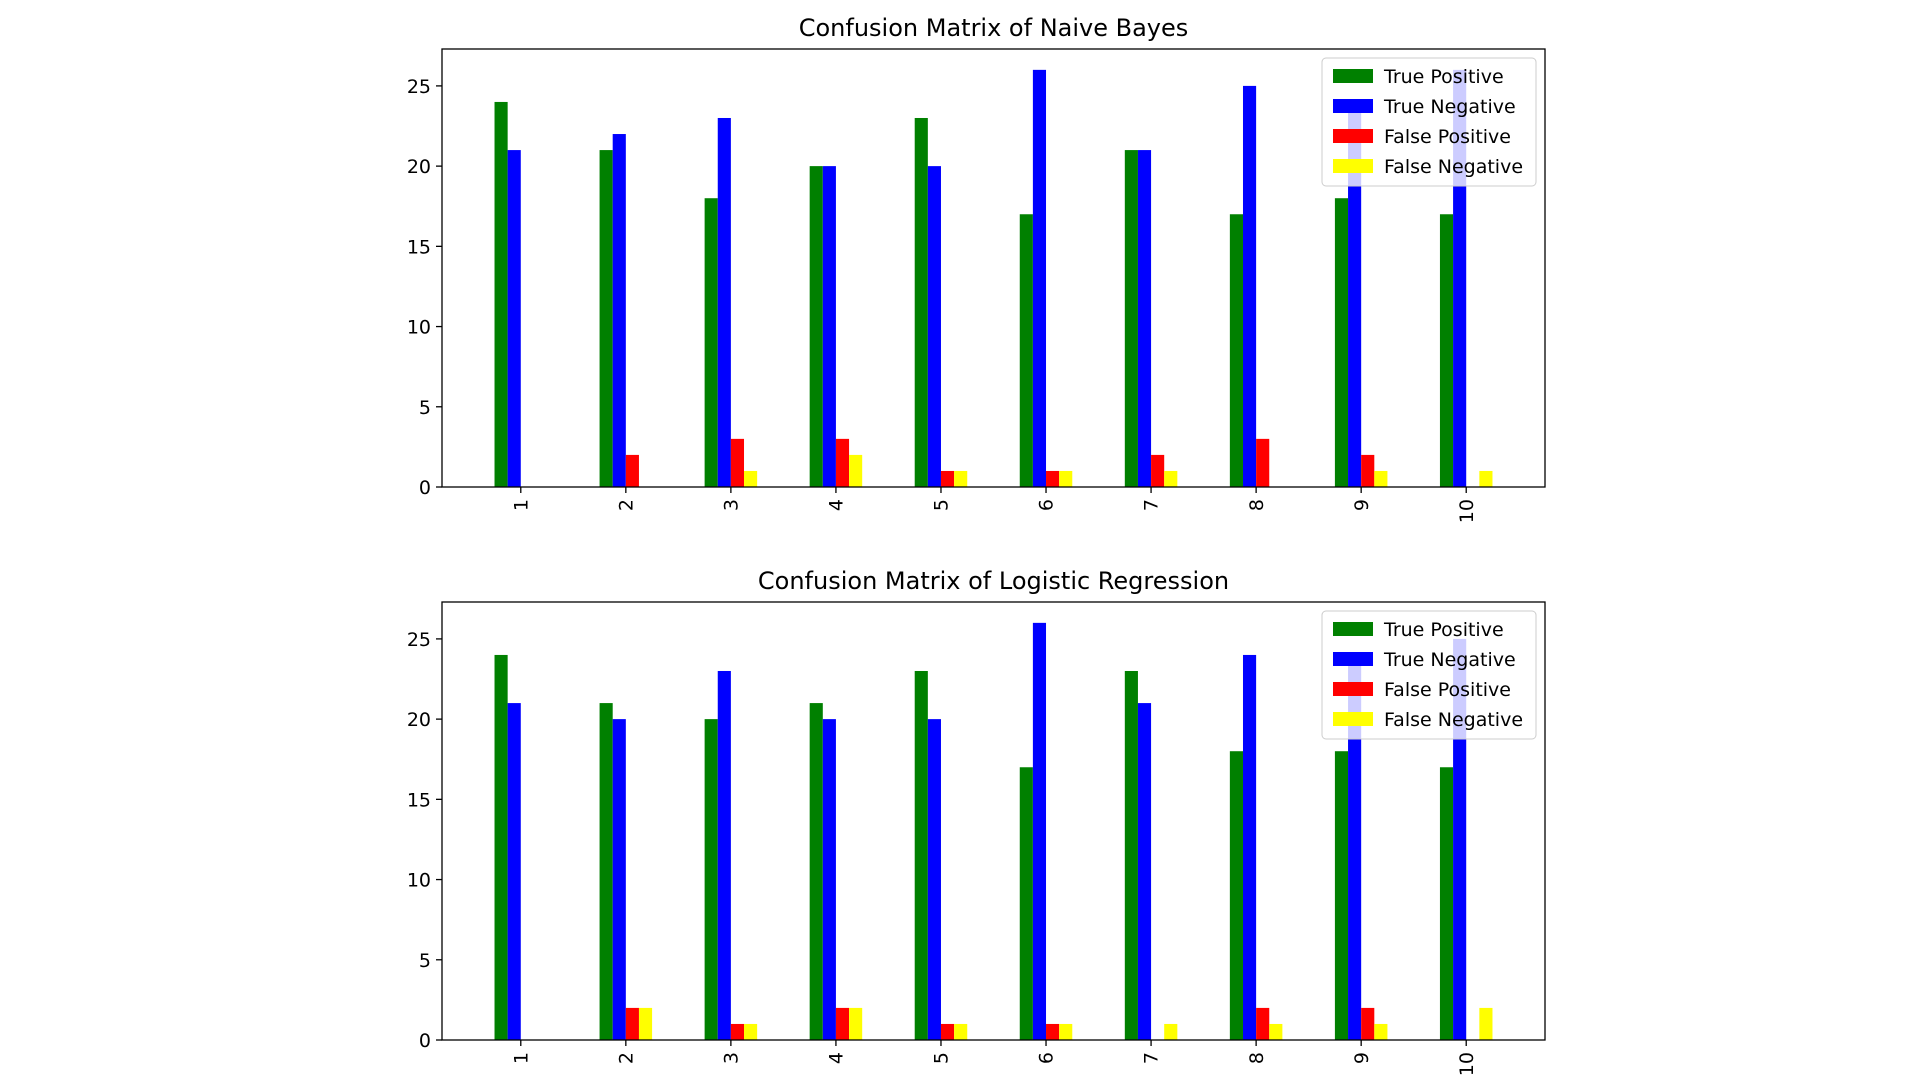  I want to click on legend-label: True Negative, so click(1449, 660).